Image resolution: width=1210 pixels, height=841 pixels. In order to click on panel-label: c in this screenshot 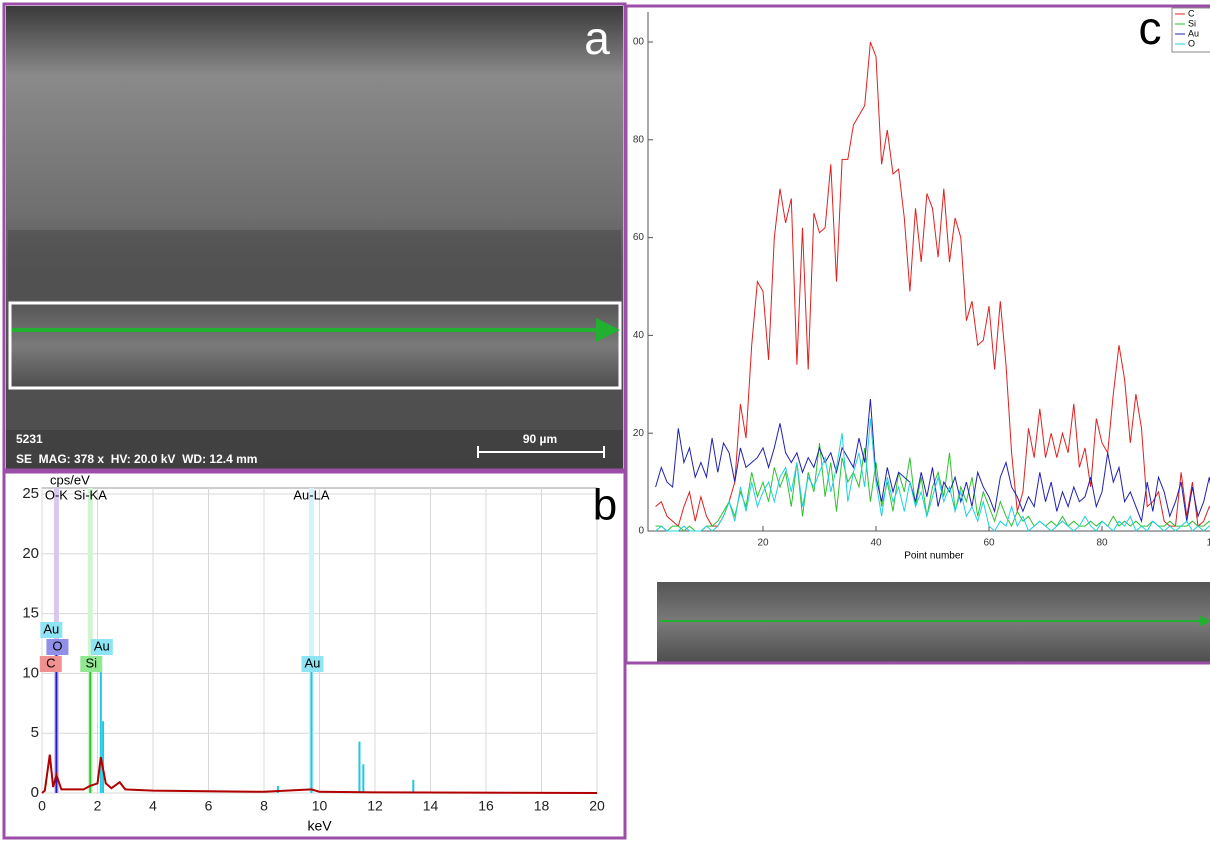, I will do `click(1150, 28)`.